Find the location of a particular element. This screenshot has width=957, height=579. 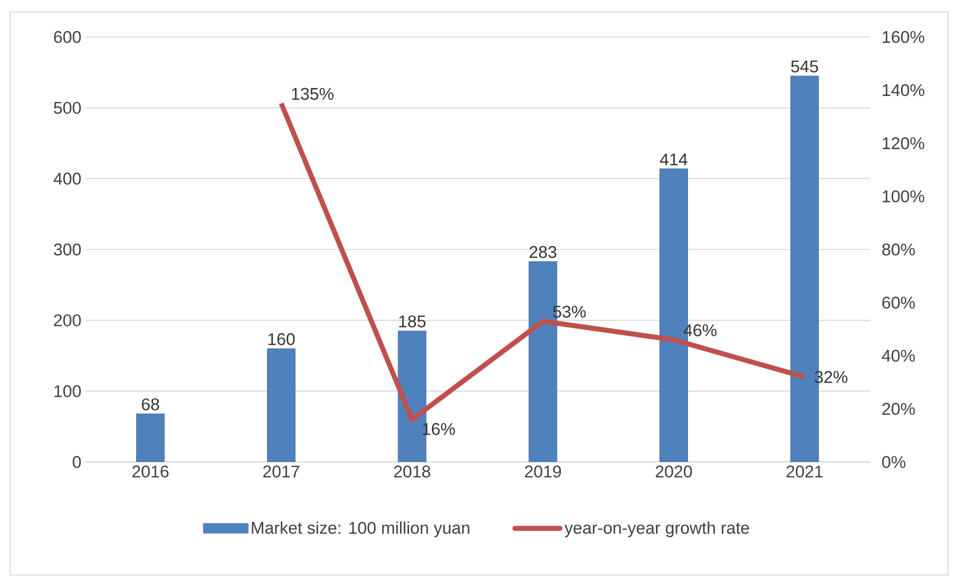

legend-label: Market size: 100 million yuan is located at coordinates (361, 529).